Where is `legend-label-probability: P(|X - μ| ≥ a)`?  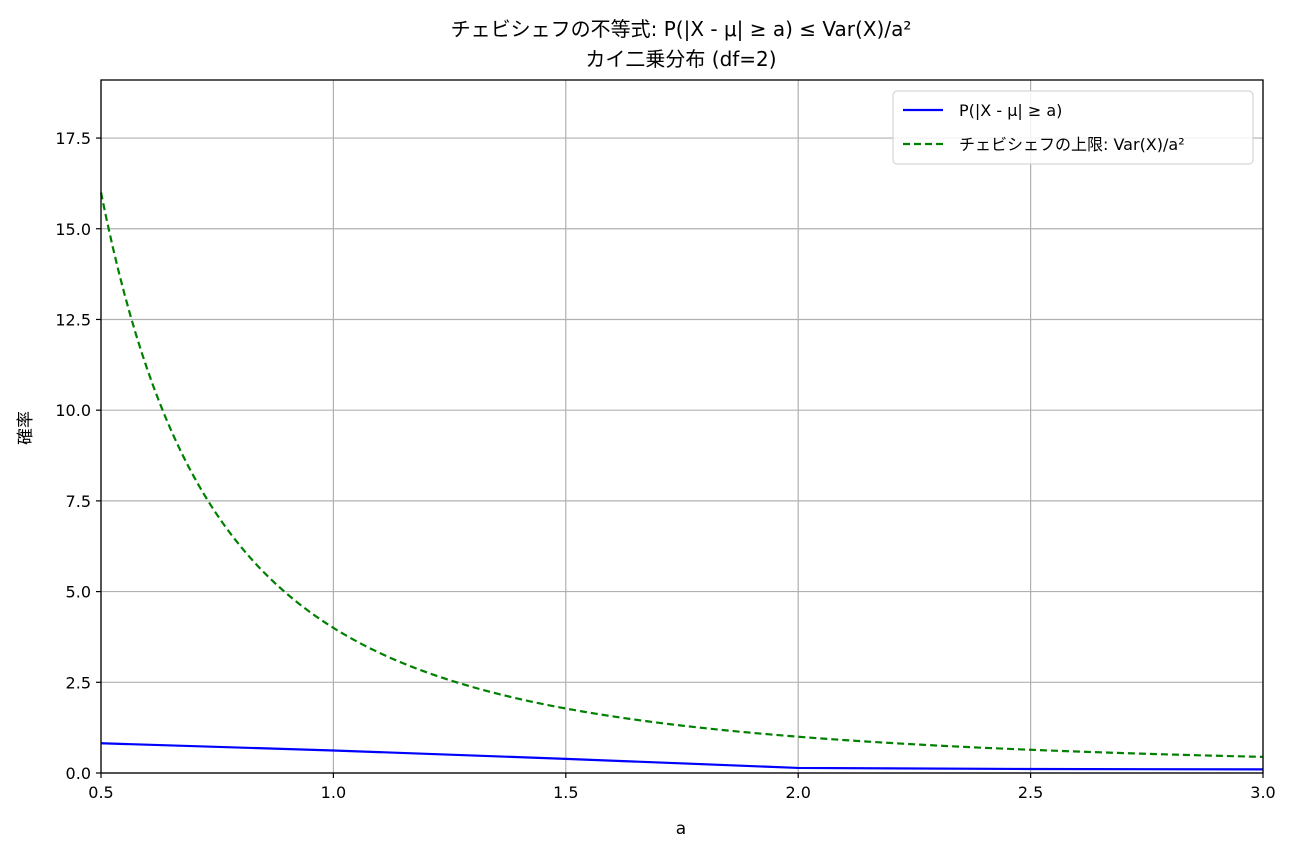
legend-label-probability: P(|X - μ| ≥ a) is located at coordinates (1010, 110).